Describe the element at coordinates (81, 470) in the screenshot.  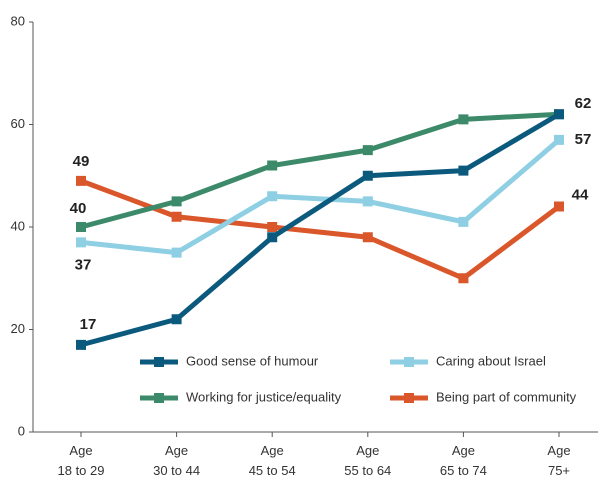
I see `x-tick-label-line: 18 to 29` at that location.